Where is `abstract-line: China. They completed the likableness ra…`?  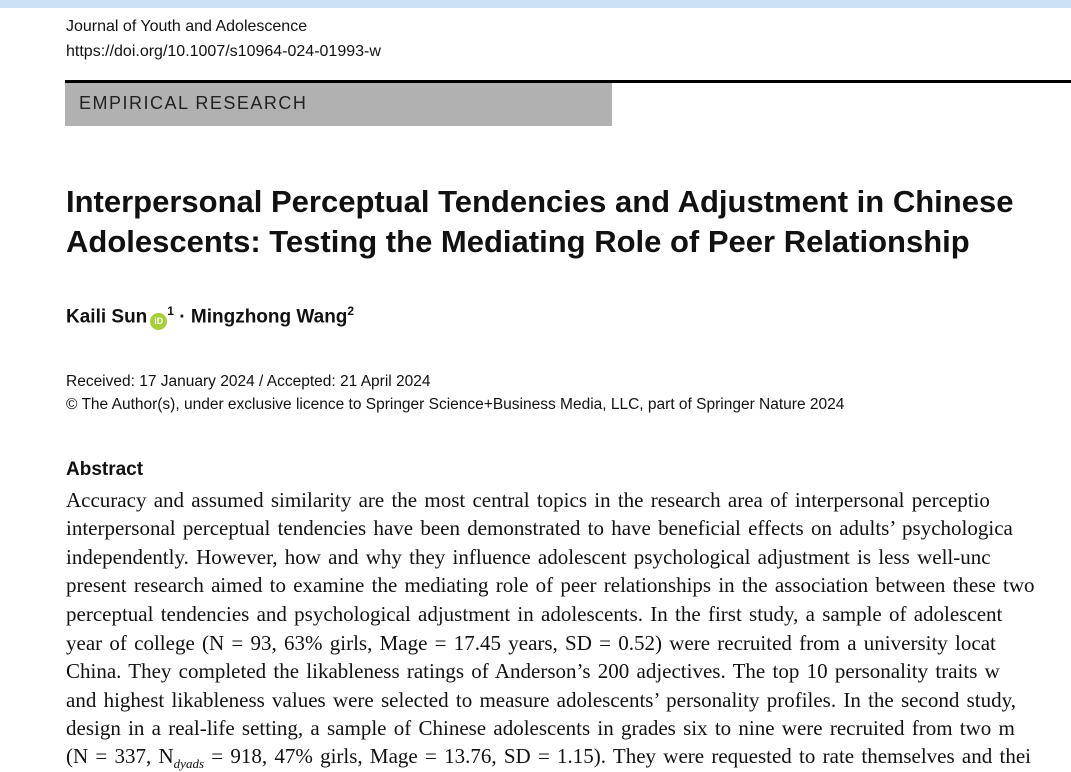 abstract-line: China. They completed the likableness ra… is located at coordinates (533, 671).